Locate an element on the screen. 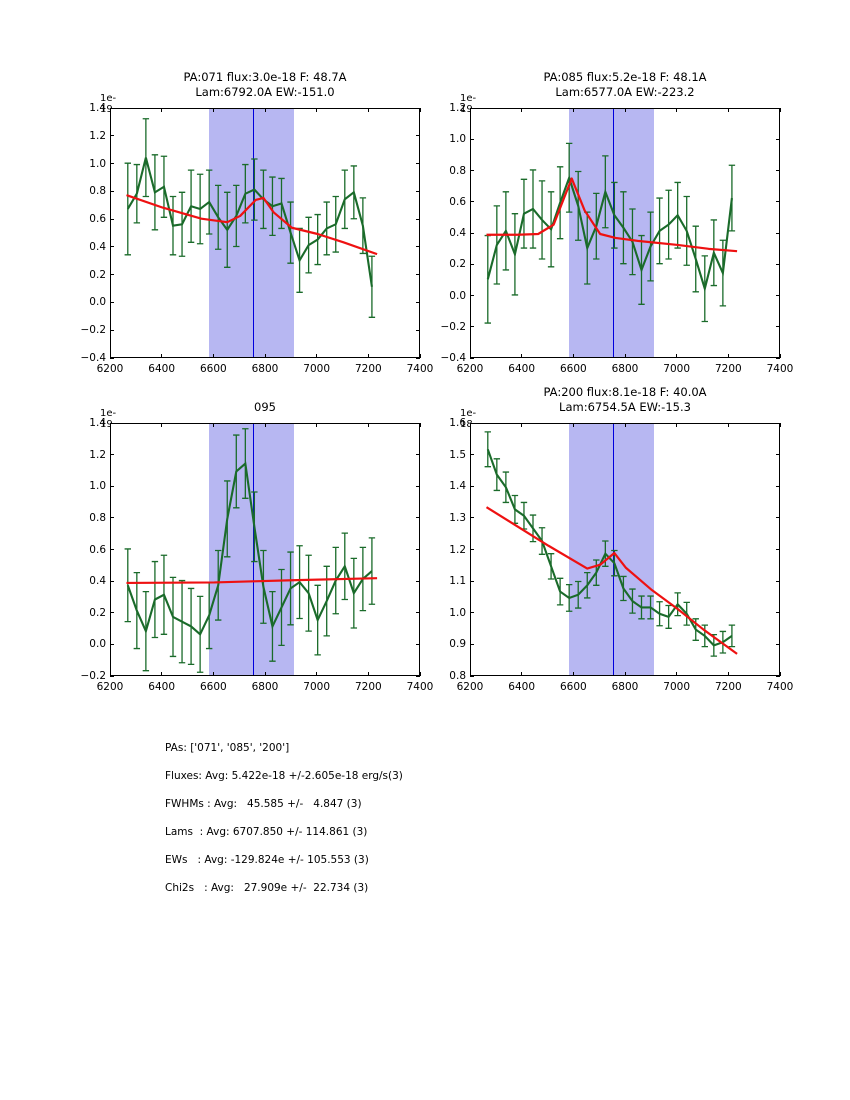 The height and width of the screenshot is (1100, 850). y-tick-label: 1.3 is located at coordinates (457, 517).